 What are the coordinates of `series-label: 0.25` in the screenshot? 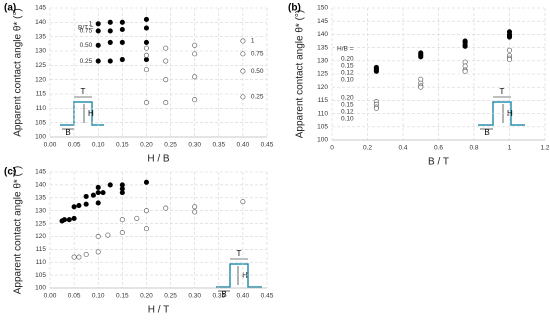 It's located at (86, 61).